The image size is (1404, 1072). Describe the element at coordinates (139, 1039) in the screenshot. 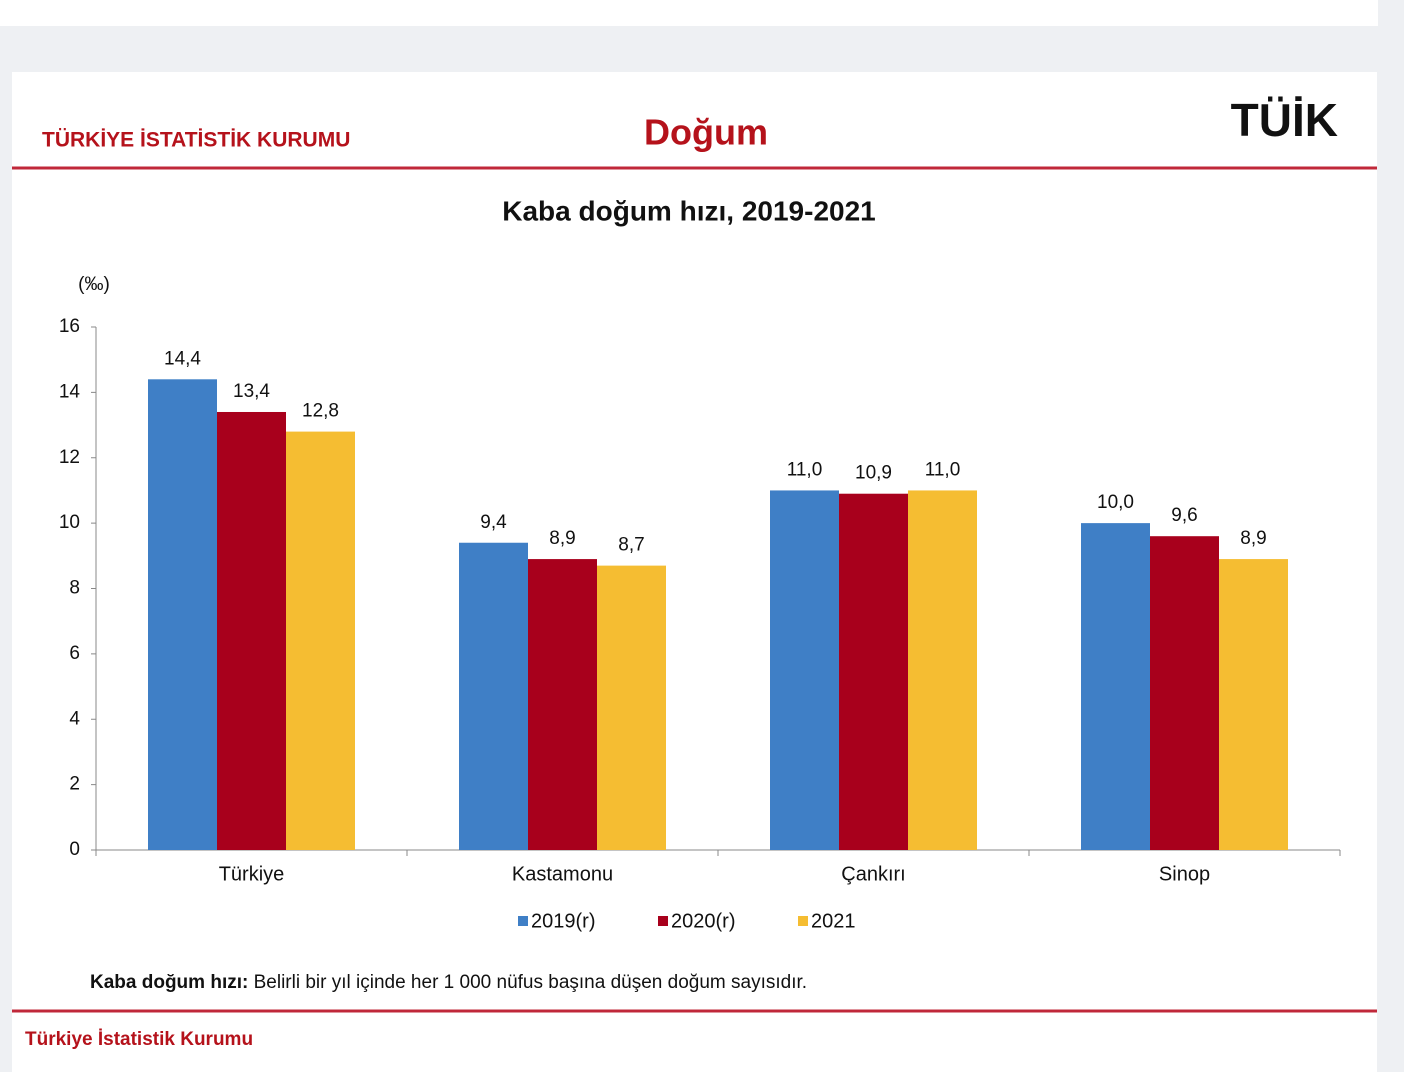

I see `footer-text: Türkiye İstatistik Kurumu` at that location.